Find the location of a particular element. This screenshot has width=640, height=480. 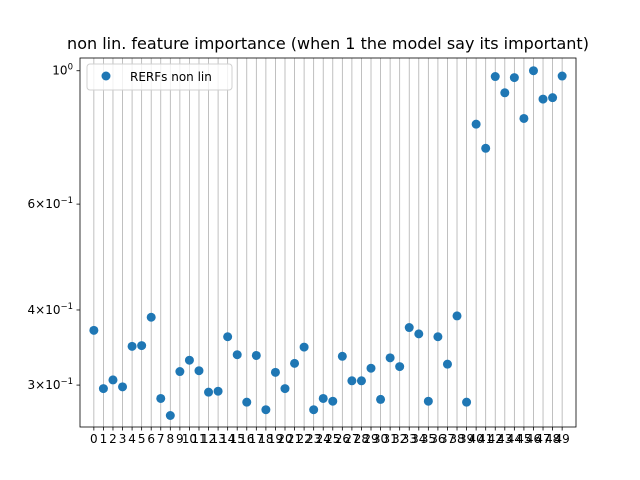

x-tick-label: 36 is located at coordinates (437, 439).